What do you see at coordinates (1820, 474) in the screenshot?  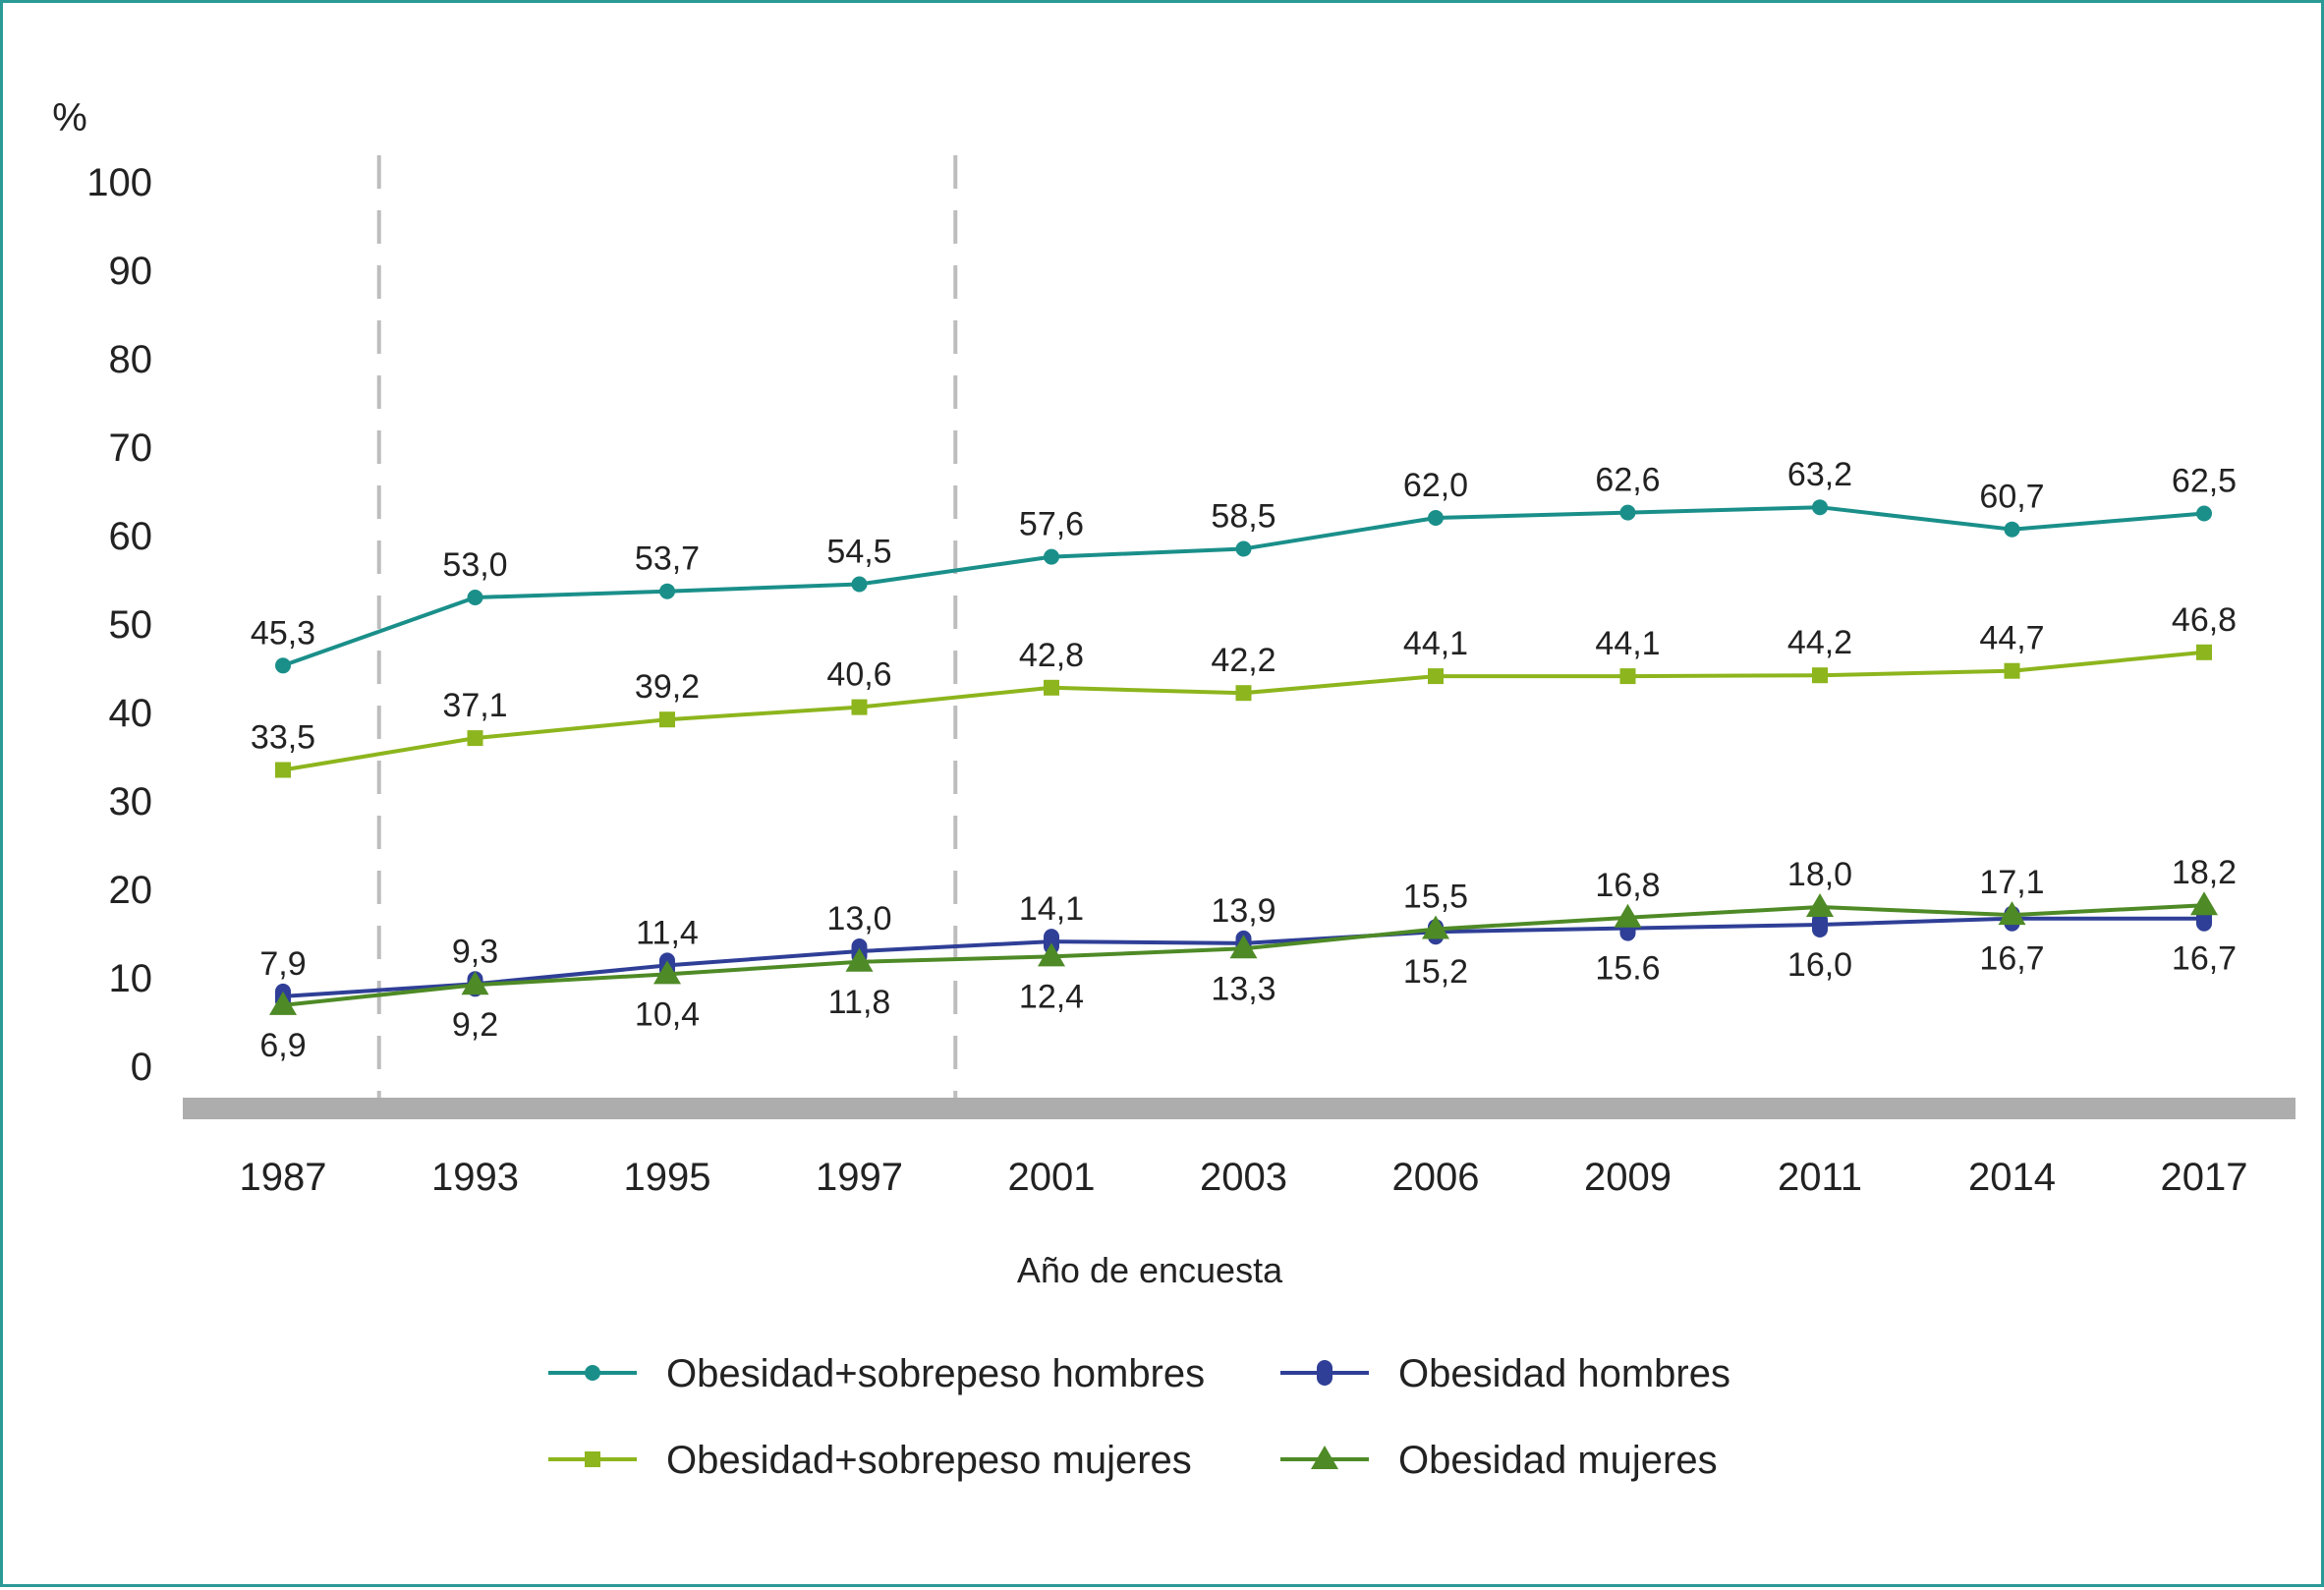 I see `data-label: 63,2` at bounding box center [1820, 474].